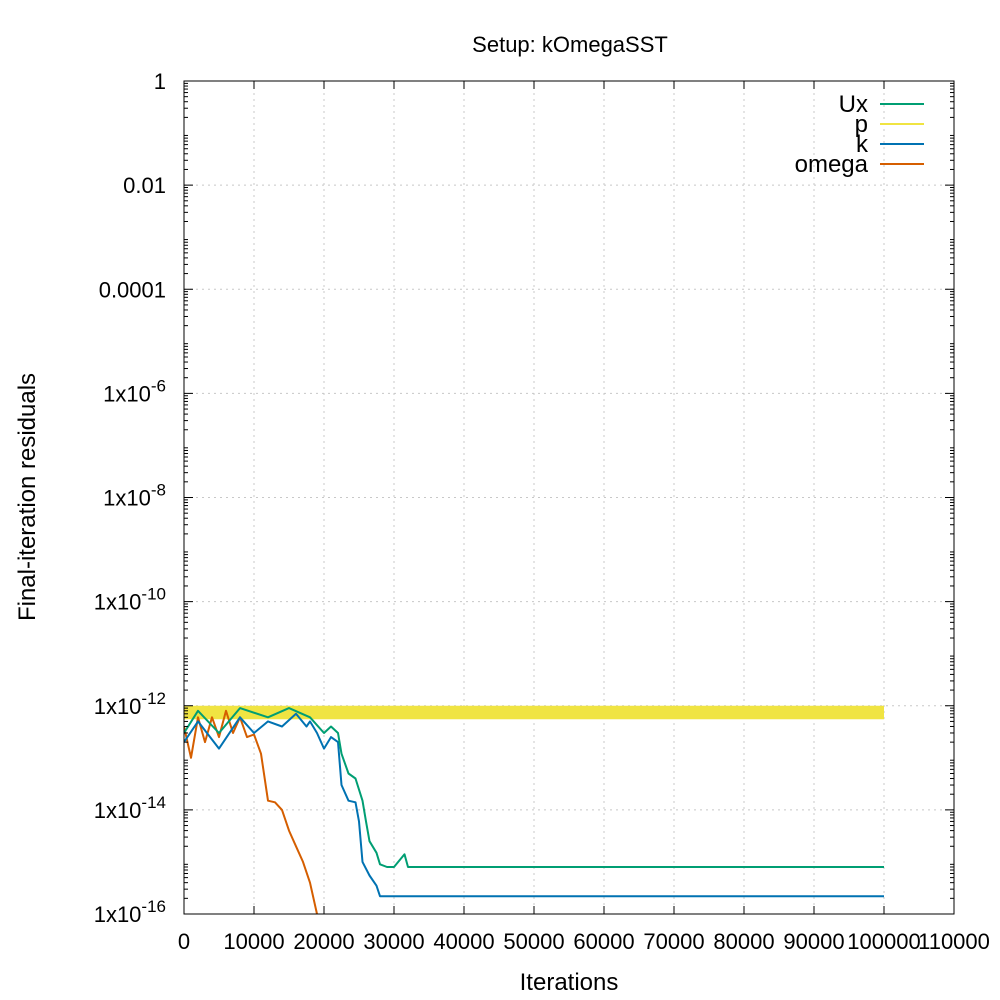 This screenshot has width=1000, height=1000. What do you see at coordinates (570, 44) in the screenshot?
I see `chart-title: Setup: kOmegaSST` at bounding box center [570, 44].